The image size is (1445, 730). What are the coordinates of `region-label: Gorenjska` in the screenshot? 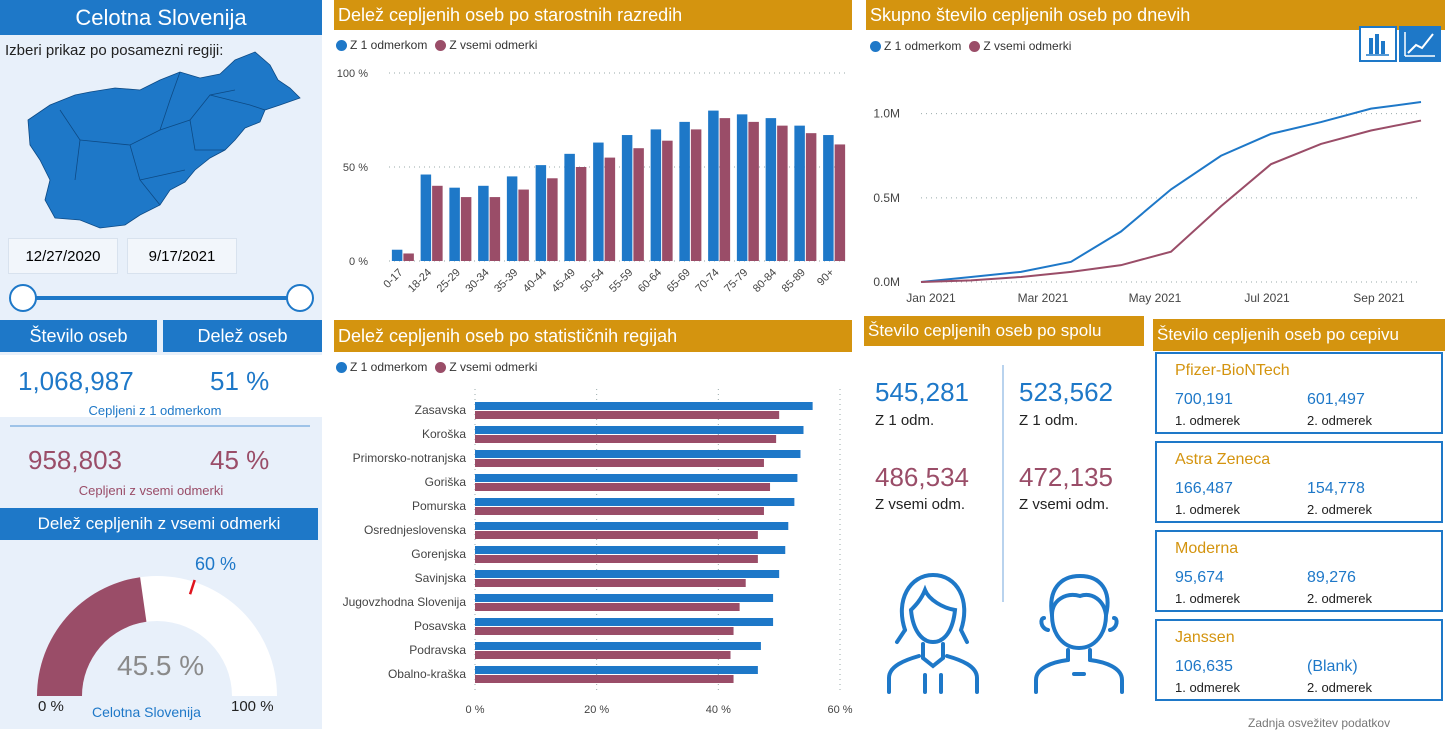 It's located at (438, 554).